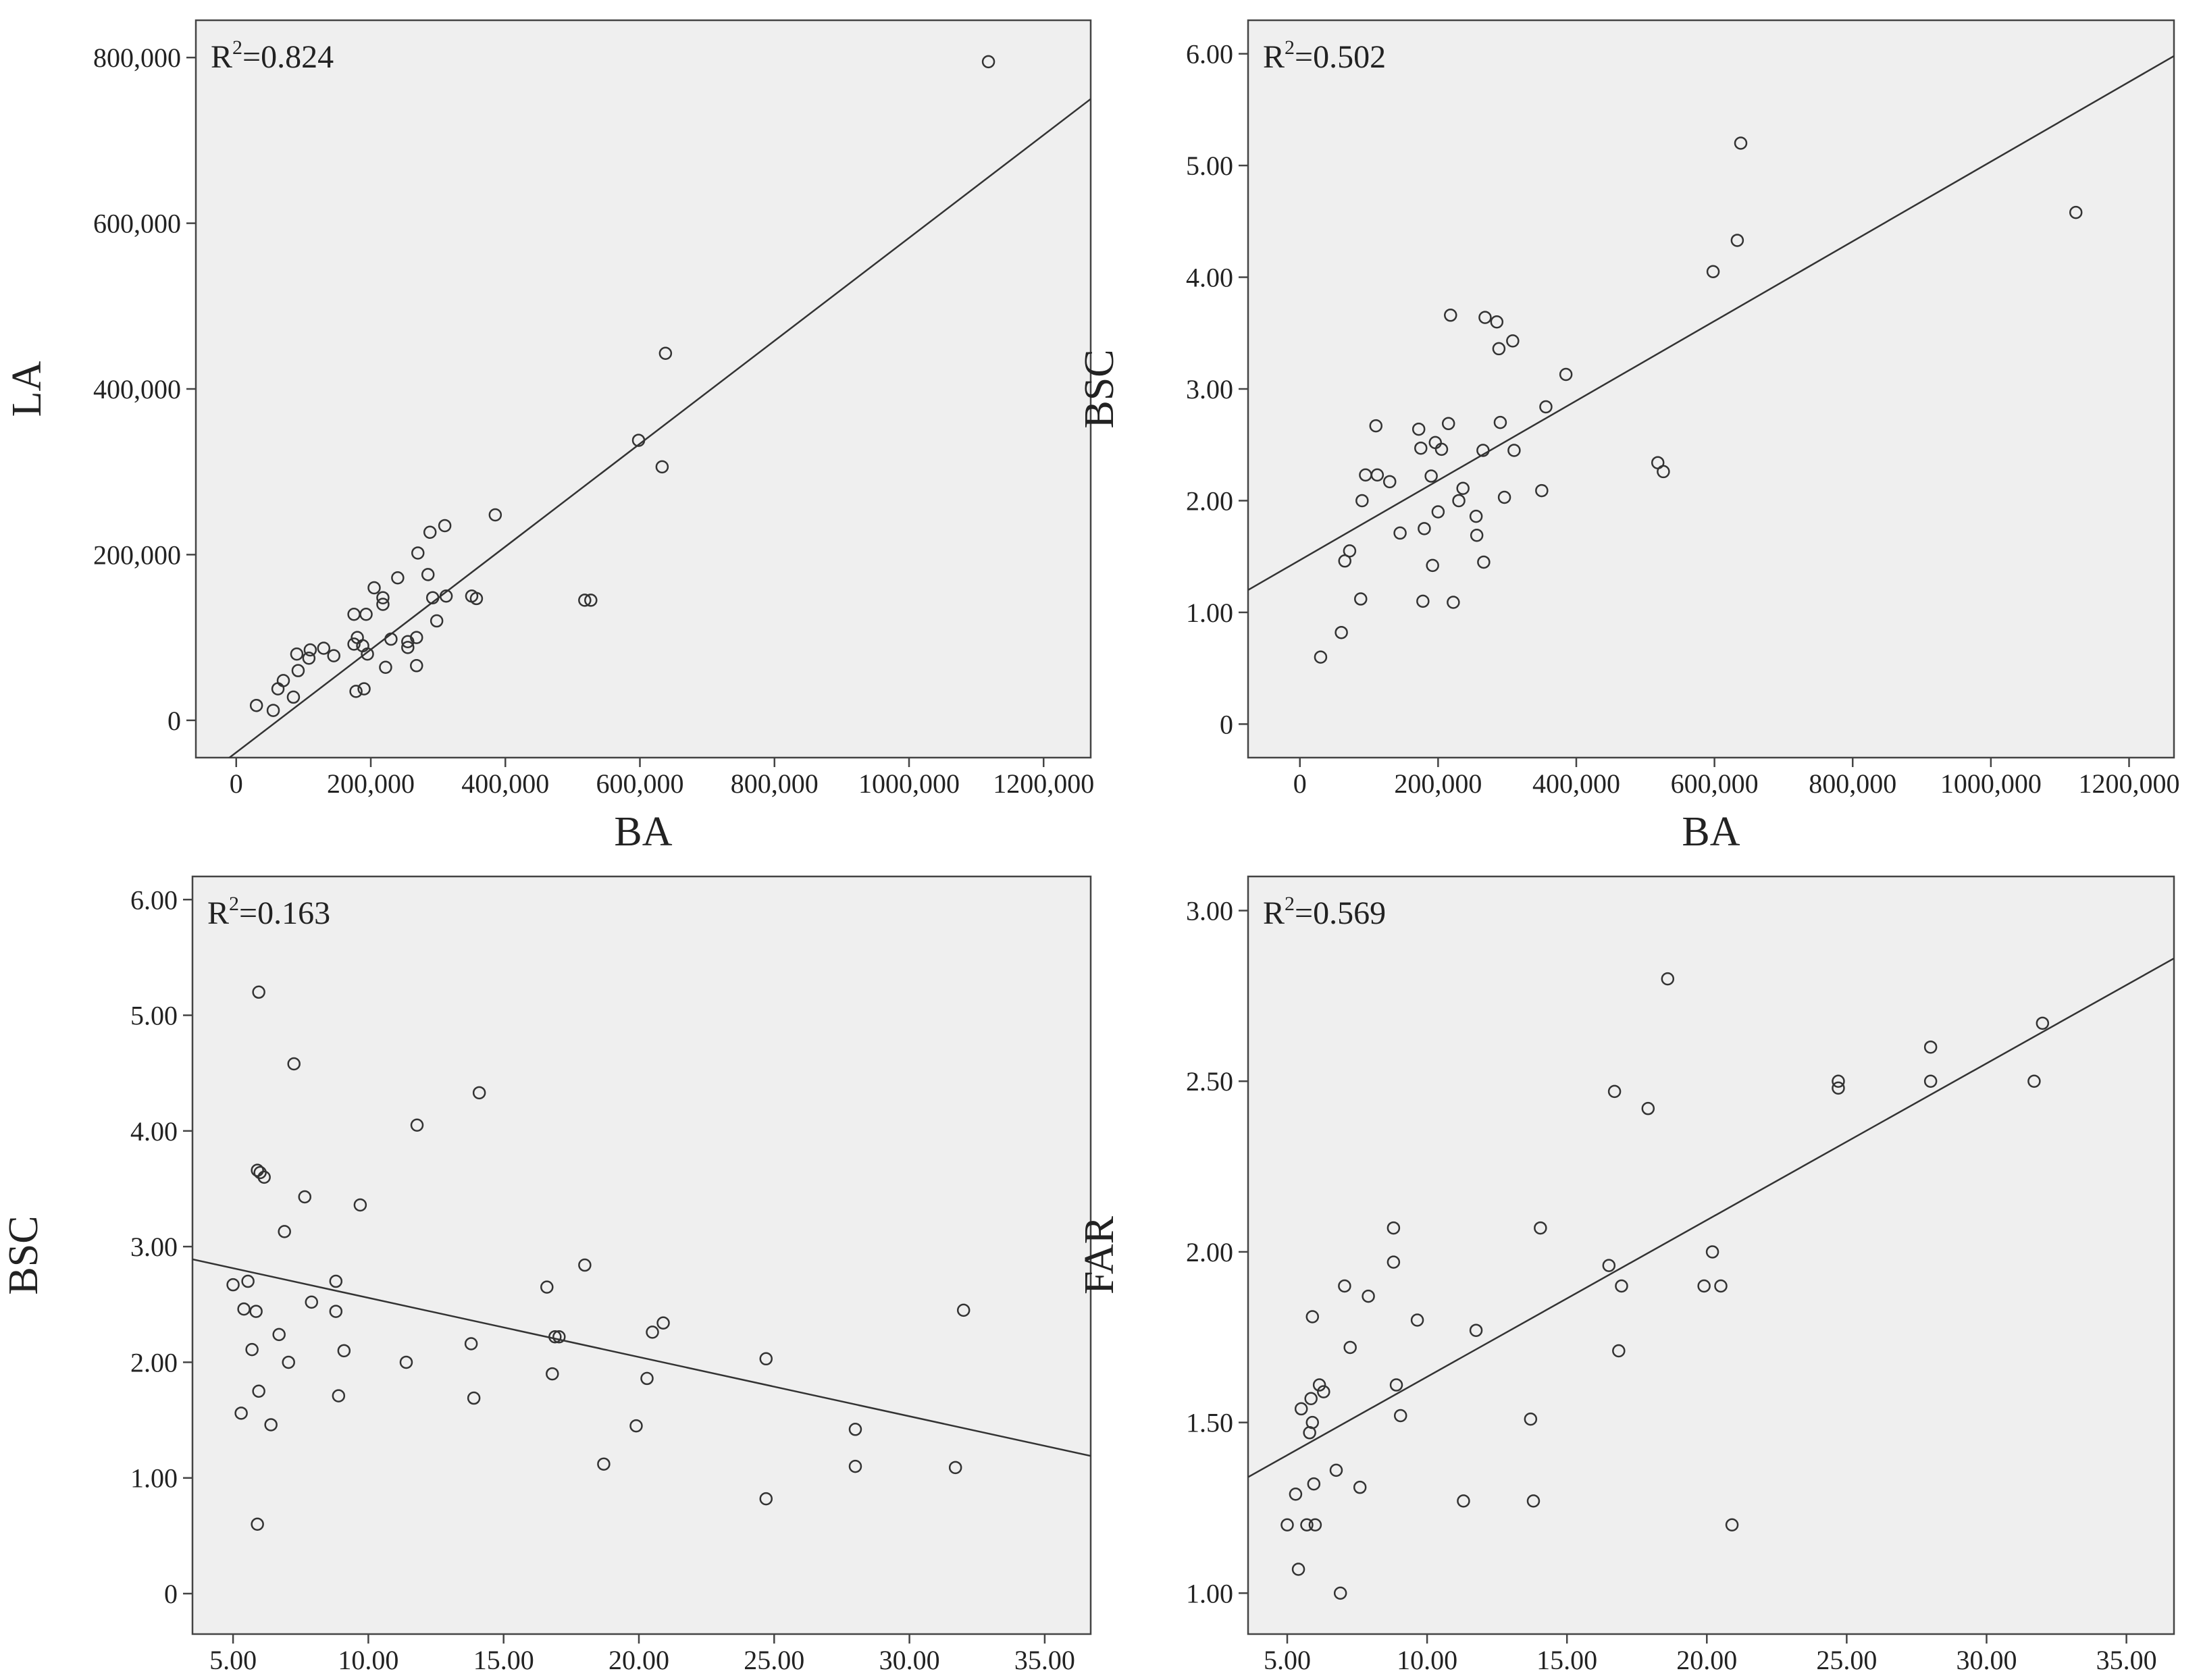 This screenshot has width=2201, height=1680. What do you see at coordinates (1991, 783) in the screenshot?
I see `x-tick-label: 1000,000` at bounding box center [1991, 783].